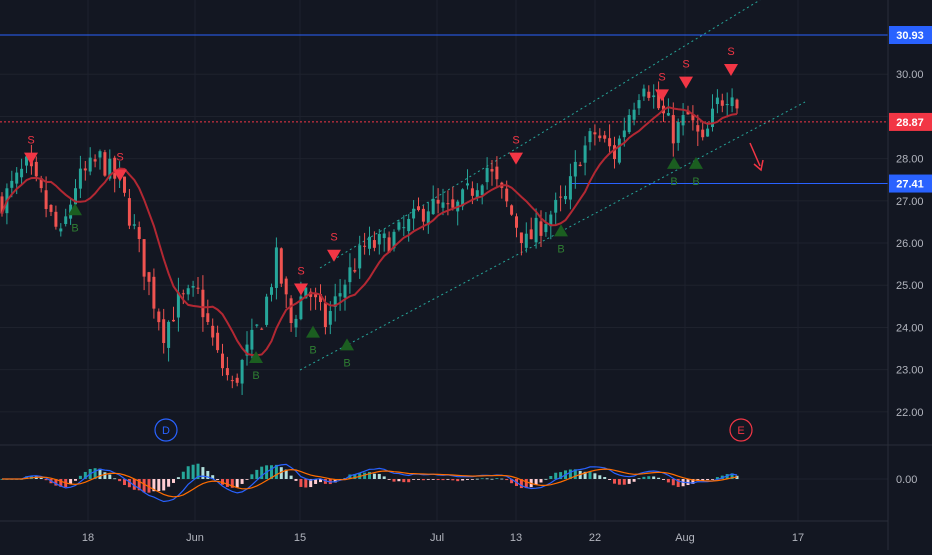 The image size is (932, 555). I want to click on buy-signal-label: B, so click(560, 249).